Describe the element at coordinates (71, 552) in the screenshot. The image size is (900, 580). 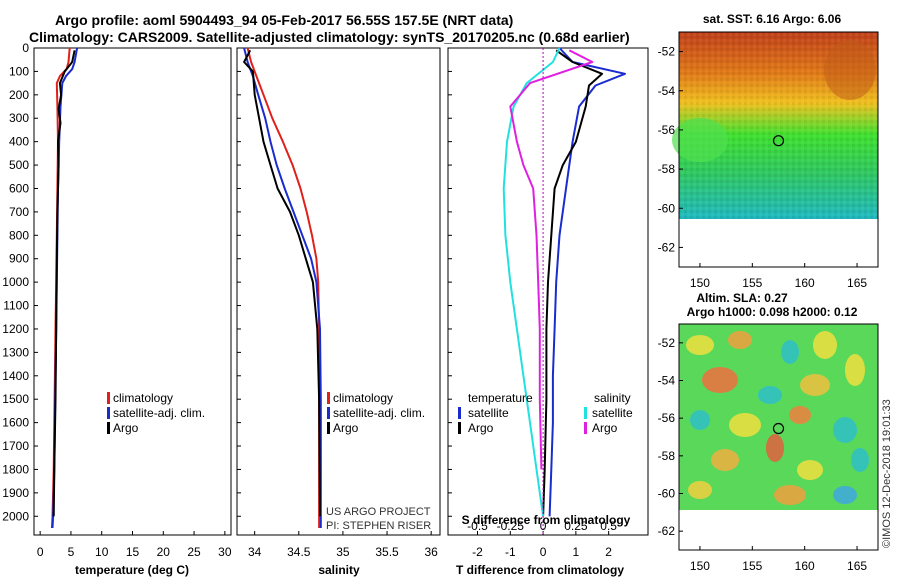
I see `x-tick-label: 5` at that location.